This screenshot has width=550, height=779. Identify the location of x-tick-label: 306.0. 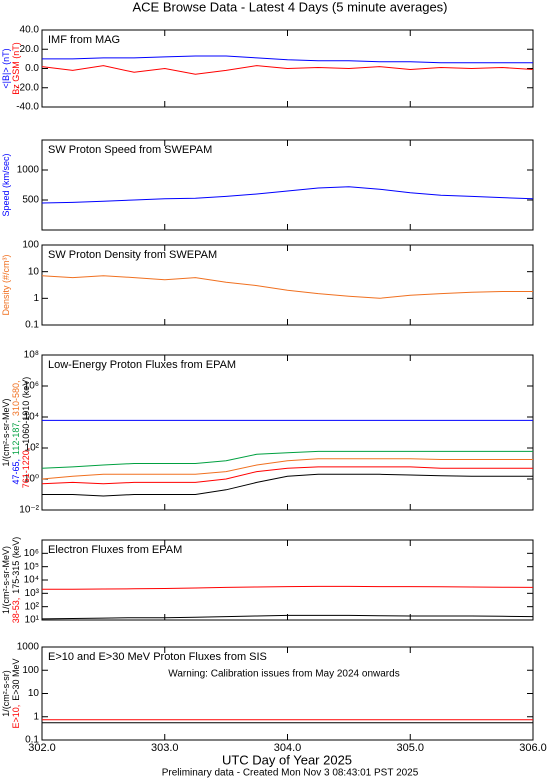
(533, 748).